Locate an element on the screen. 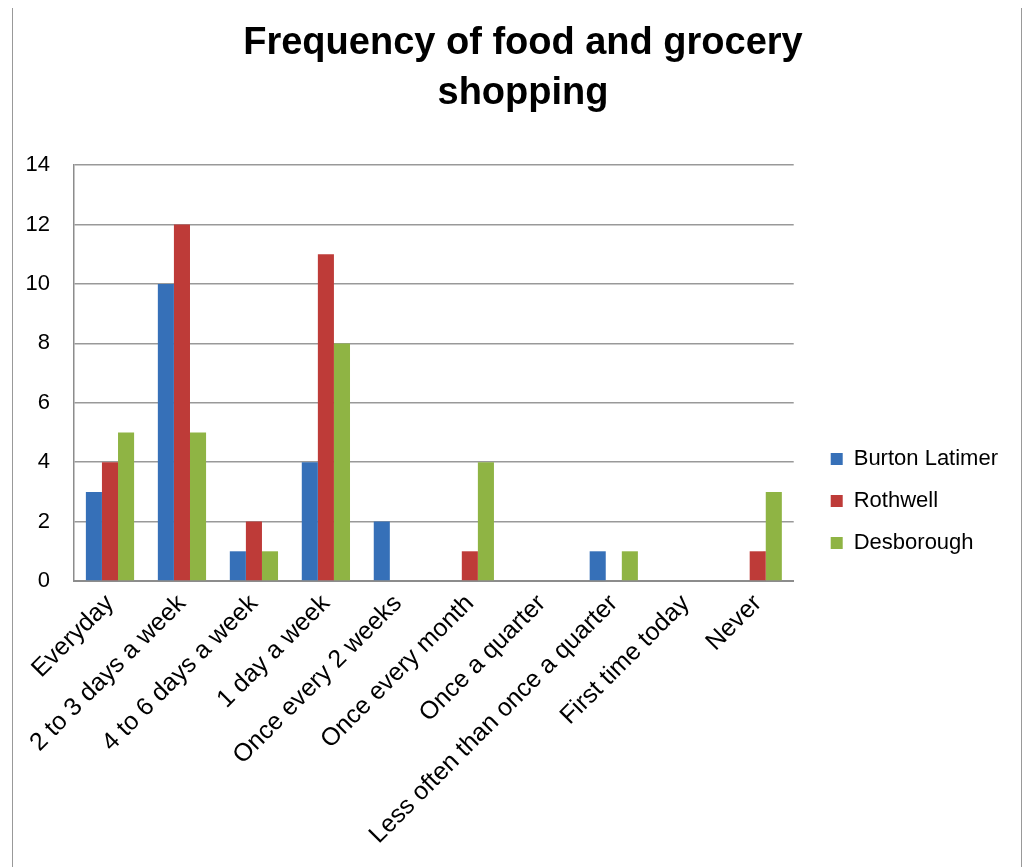 The image size is (1029, 867). y-tick-label: 0 is located at coordinates (43, 580).